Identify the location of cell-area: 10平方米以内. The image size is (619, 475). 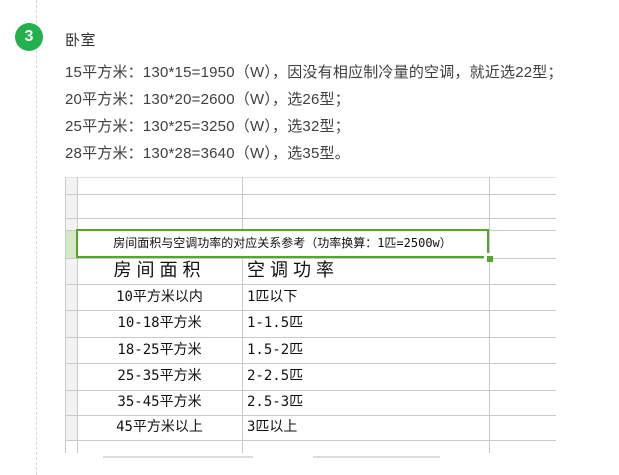
(159, 297).